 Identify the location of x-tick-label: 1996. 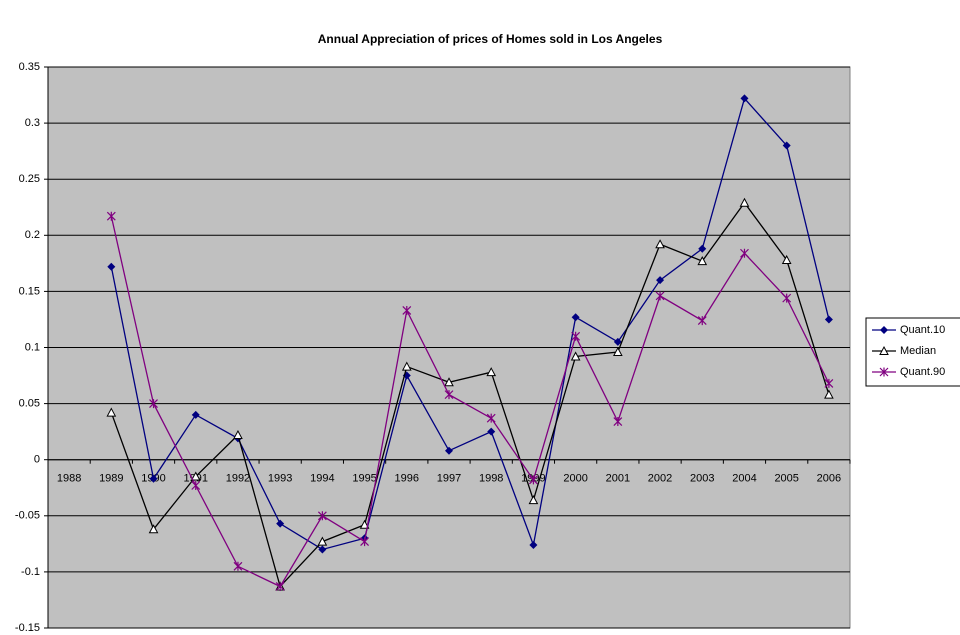
(407, 479).